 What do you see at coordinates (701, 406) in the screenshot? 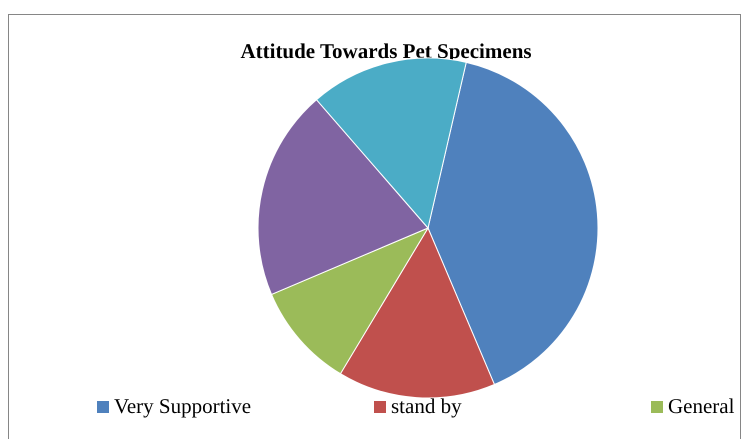
I see `legend-label: General` at bounding box center [701, 406].